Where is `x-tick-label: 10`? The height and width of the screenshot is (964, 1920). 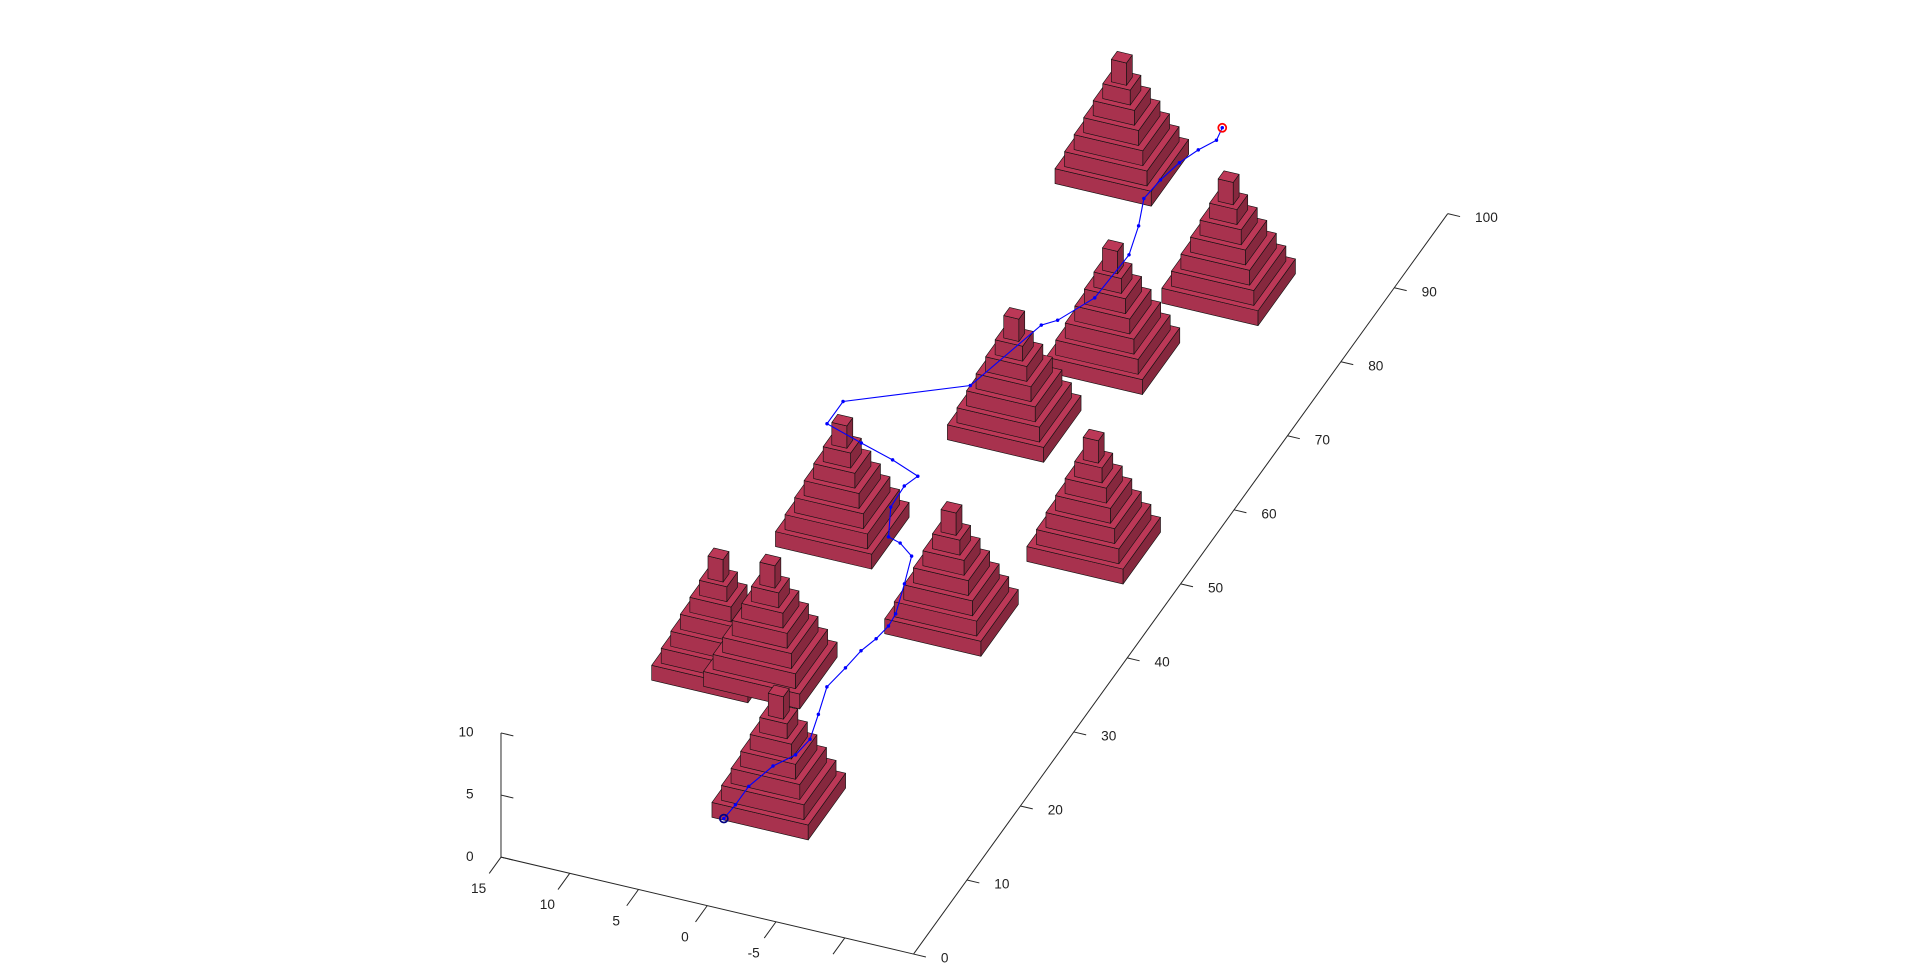 x-tick-label: 10 is located at coordinates (548, 904).